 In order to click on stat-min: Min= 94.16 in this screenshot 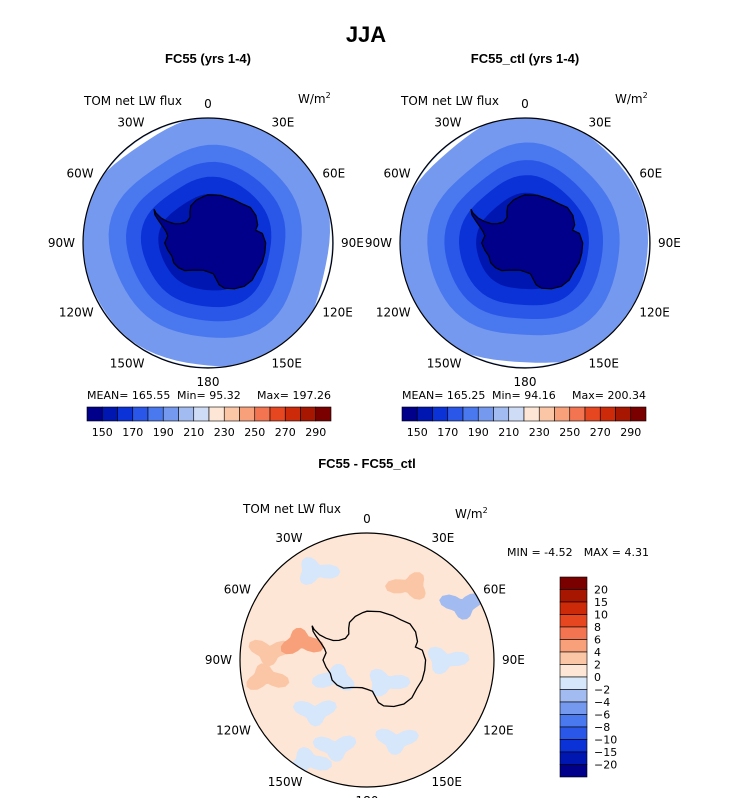, I will do `click(524, 395)`.